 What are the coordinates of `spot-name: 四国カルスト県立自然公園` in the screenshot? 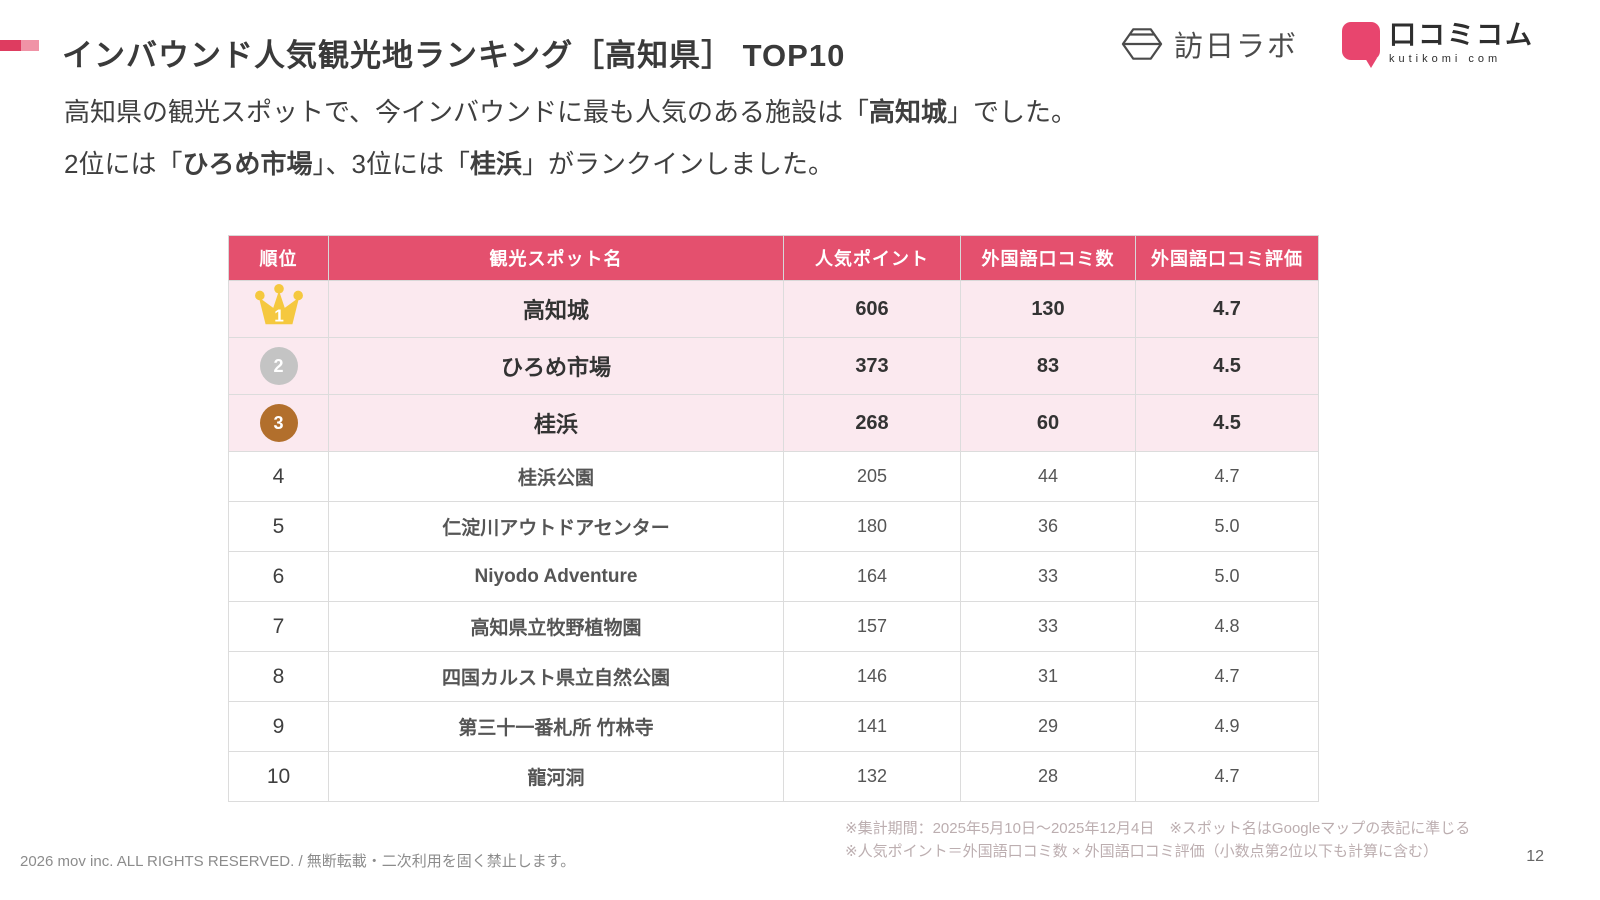 It's located at (556, 676).